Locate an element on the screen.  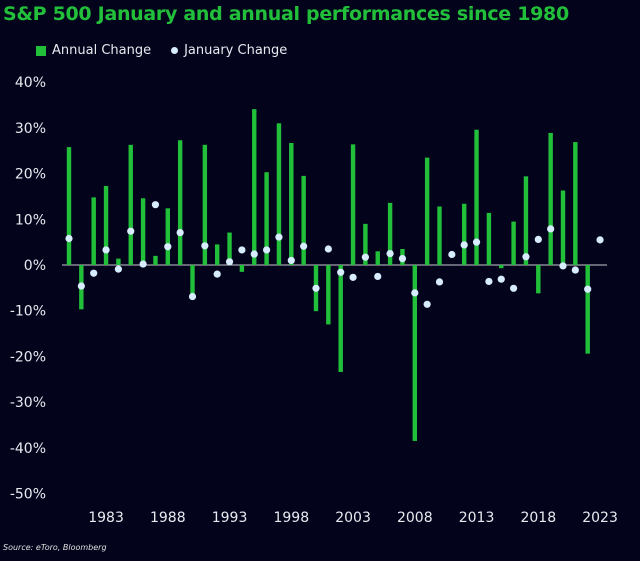
source-note: Source: eToro, Bloomberg is located at coordinates (55, 547).